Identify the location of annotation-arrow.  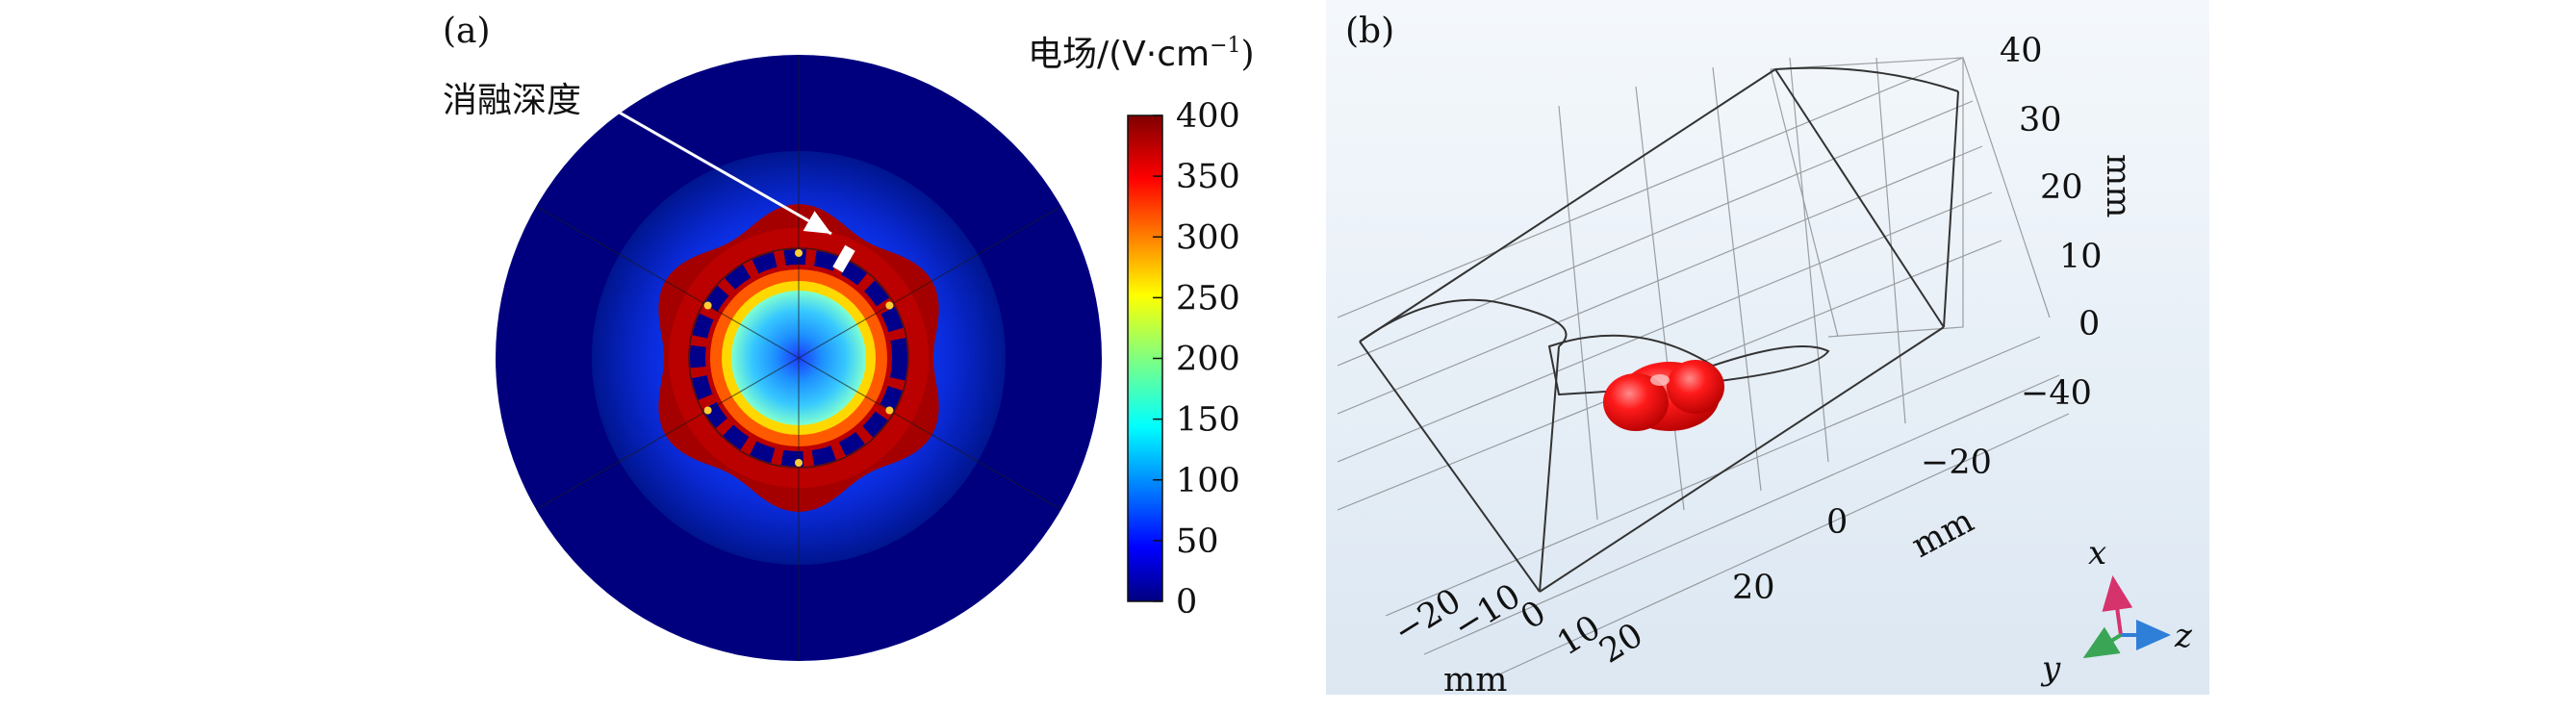
(717, 169).